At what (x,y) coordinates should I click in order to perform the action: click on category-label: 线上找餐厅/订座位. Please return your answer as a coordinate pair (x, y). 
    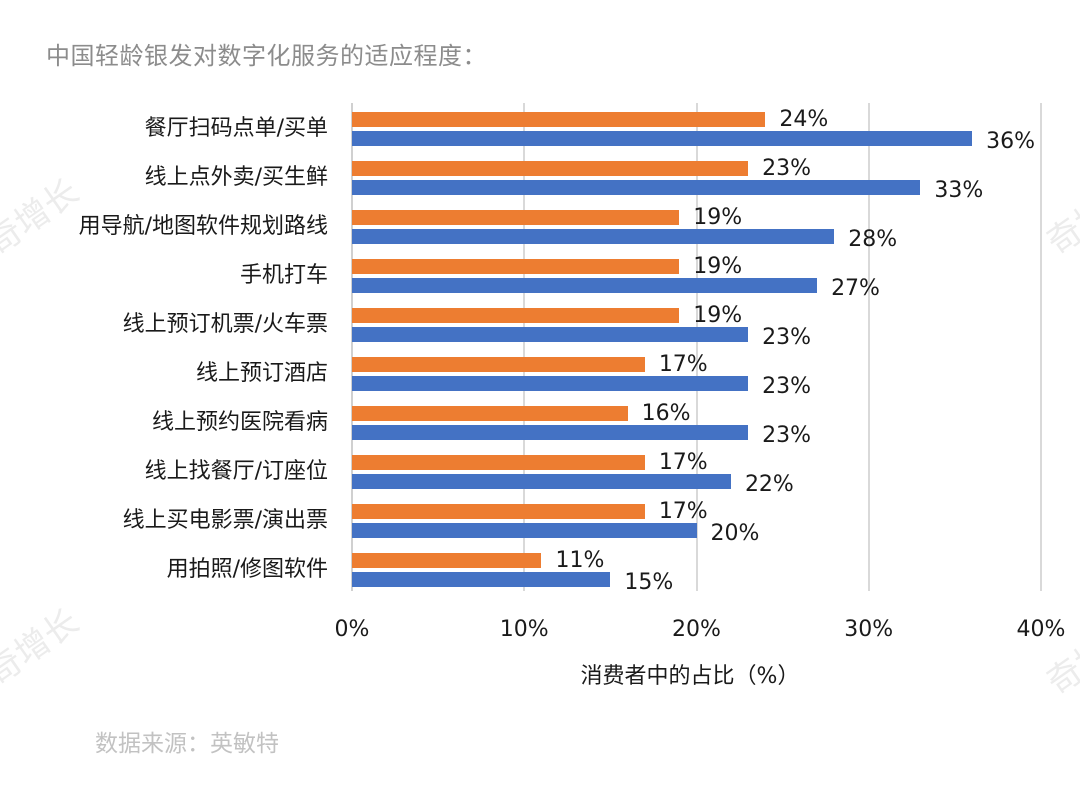
    Looking at the image, I should click on (236, 471).